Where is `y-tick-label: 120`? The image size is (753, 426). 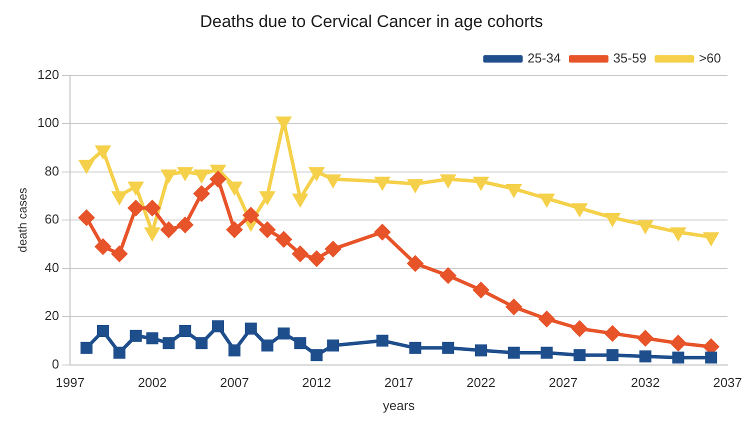 y-tick-label: 120 is located at coordinates (48, 74).